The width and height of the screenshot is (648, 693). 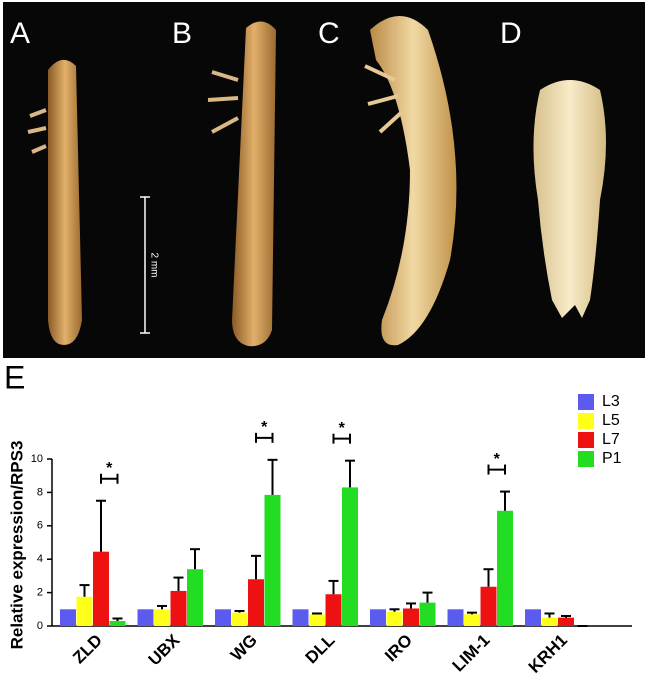 What do you see at coordinates (40, 626) in the screenshot?
I see `y-tick-label: 0` at bounding box center [40, 626].